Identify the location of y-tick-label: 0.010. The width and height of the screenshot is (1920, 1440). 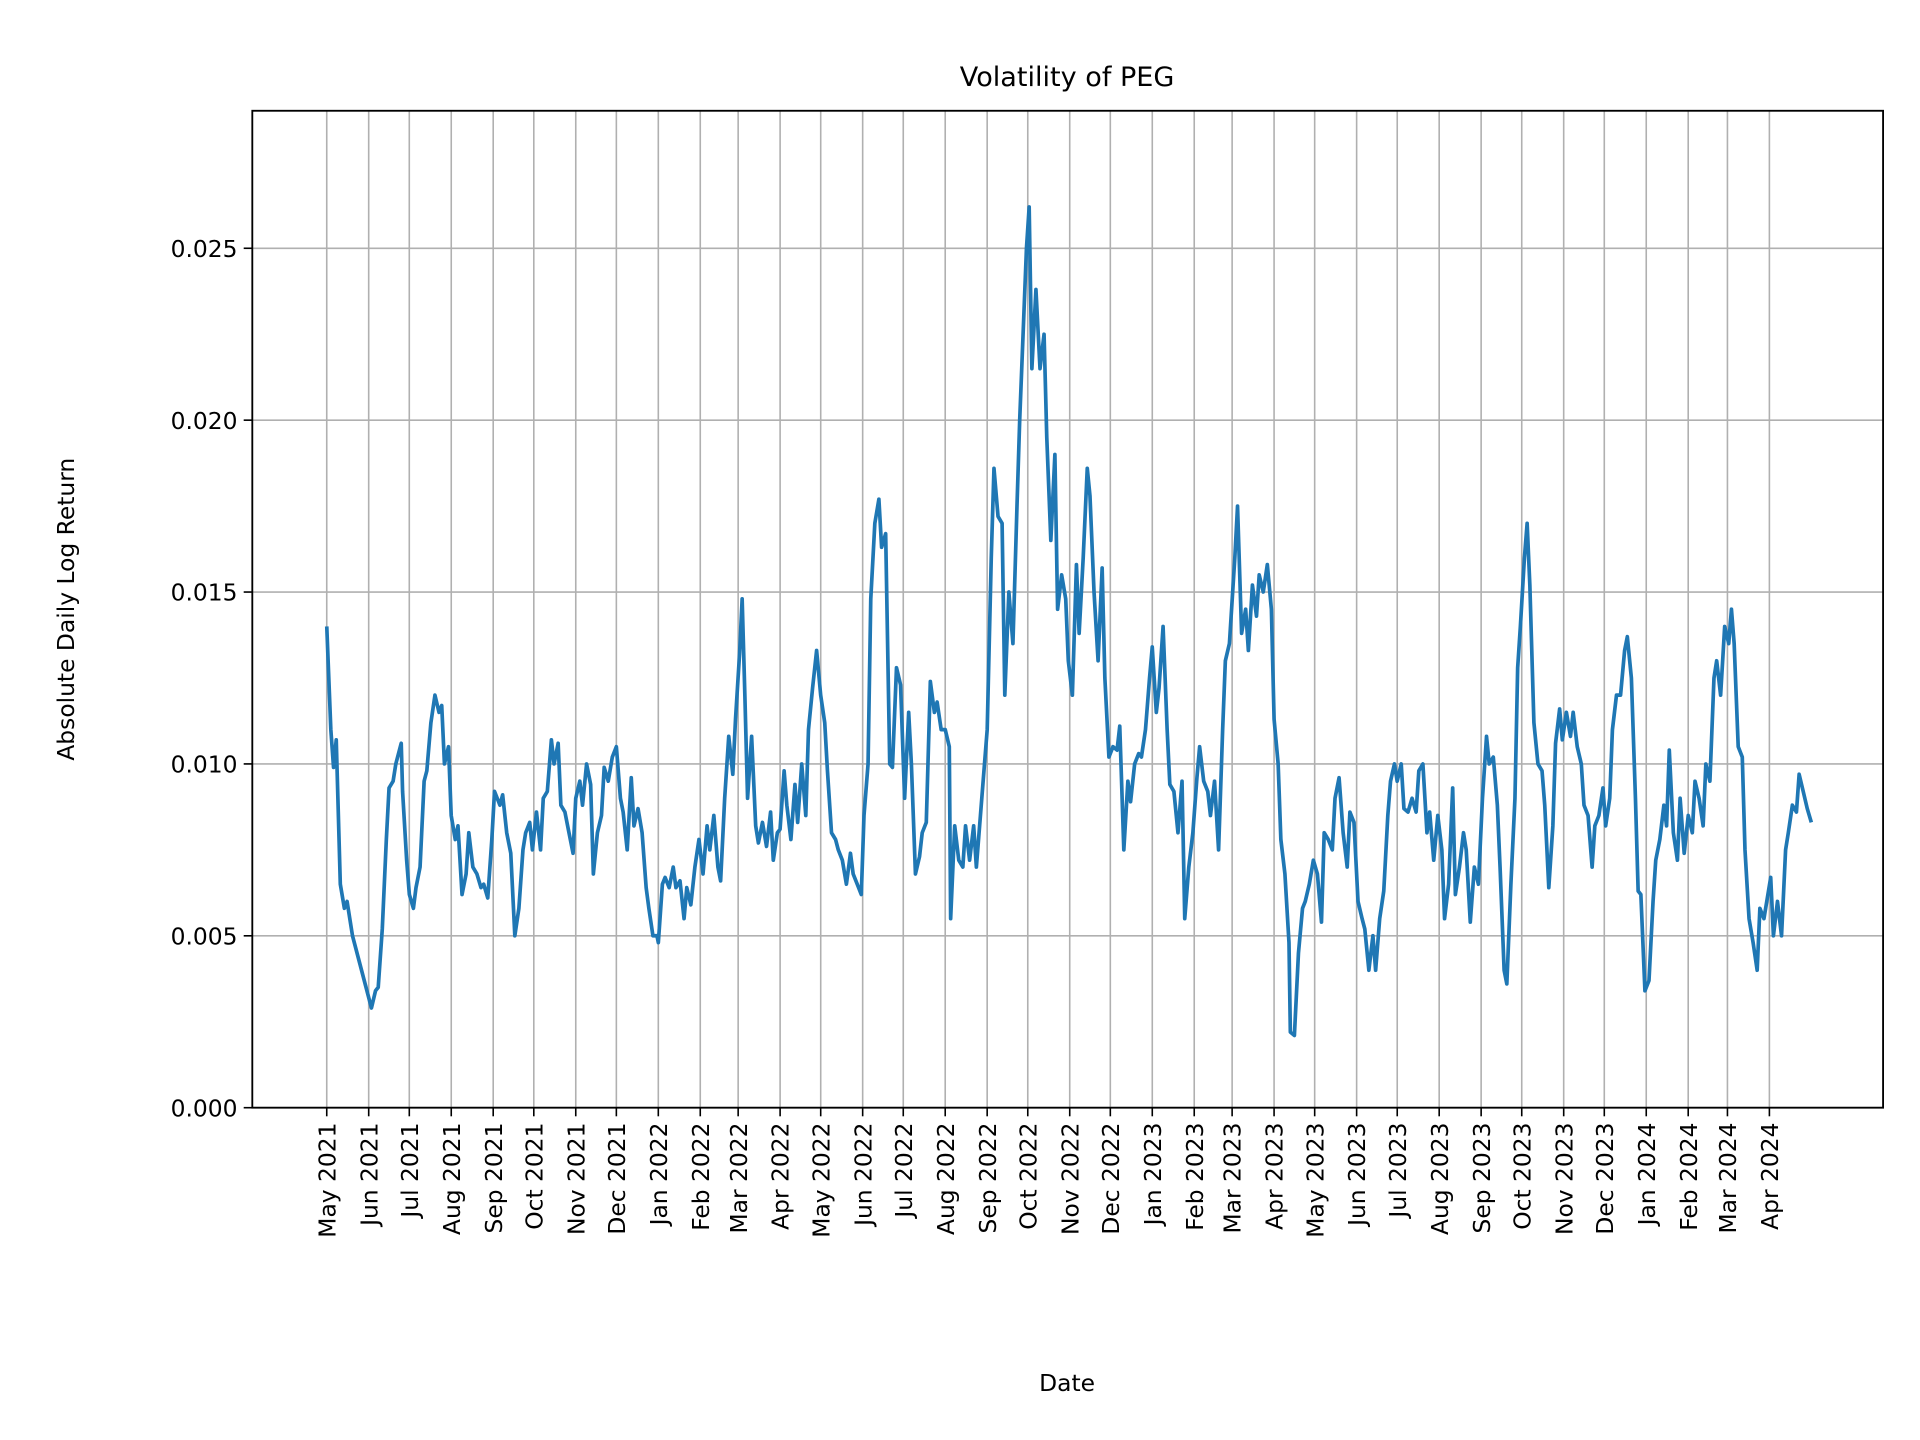
(204, 765).